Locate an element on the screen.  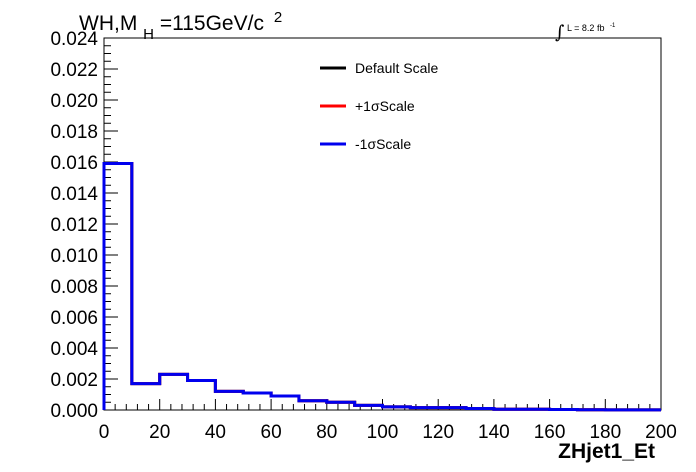
y-tick-label: 0.018 is located at coordinates (74, 132).